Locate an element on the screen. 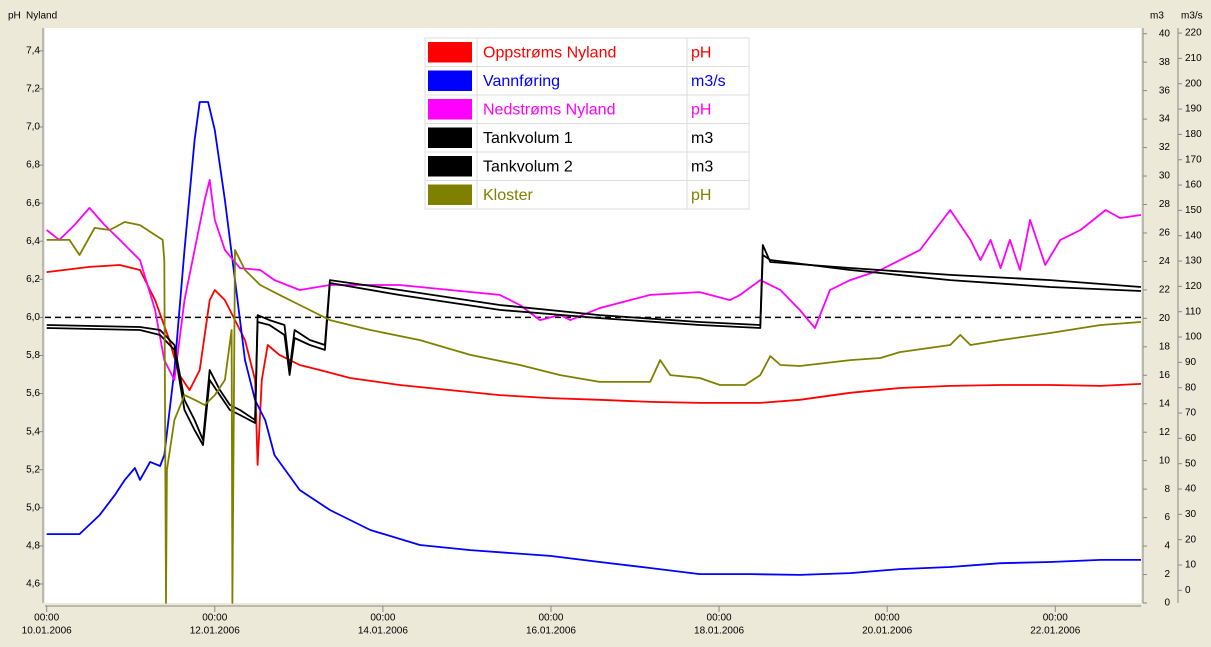  y3-tick-label: 150 is located at coordinates (1193, 210).